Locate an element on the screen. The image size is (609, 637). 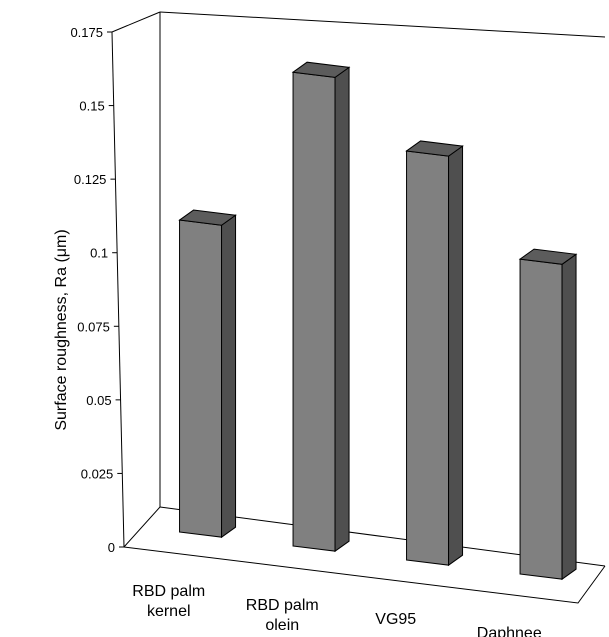
y-tick-label: 0.1 is located at coordinates (99, 253).